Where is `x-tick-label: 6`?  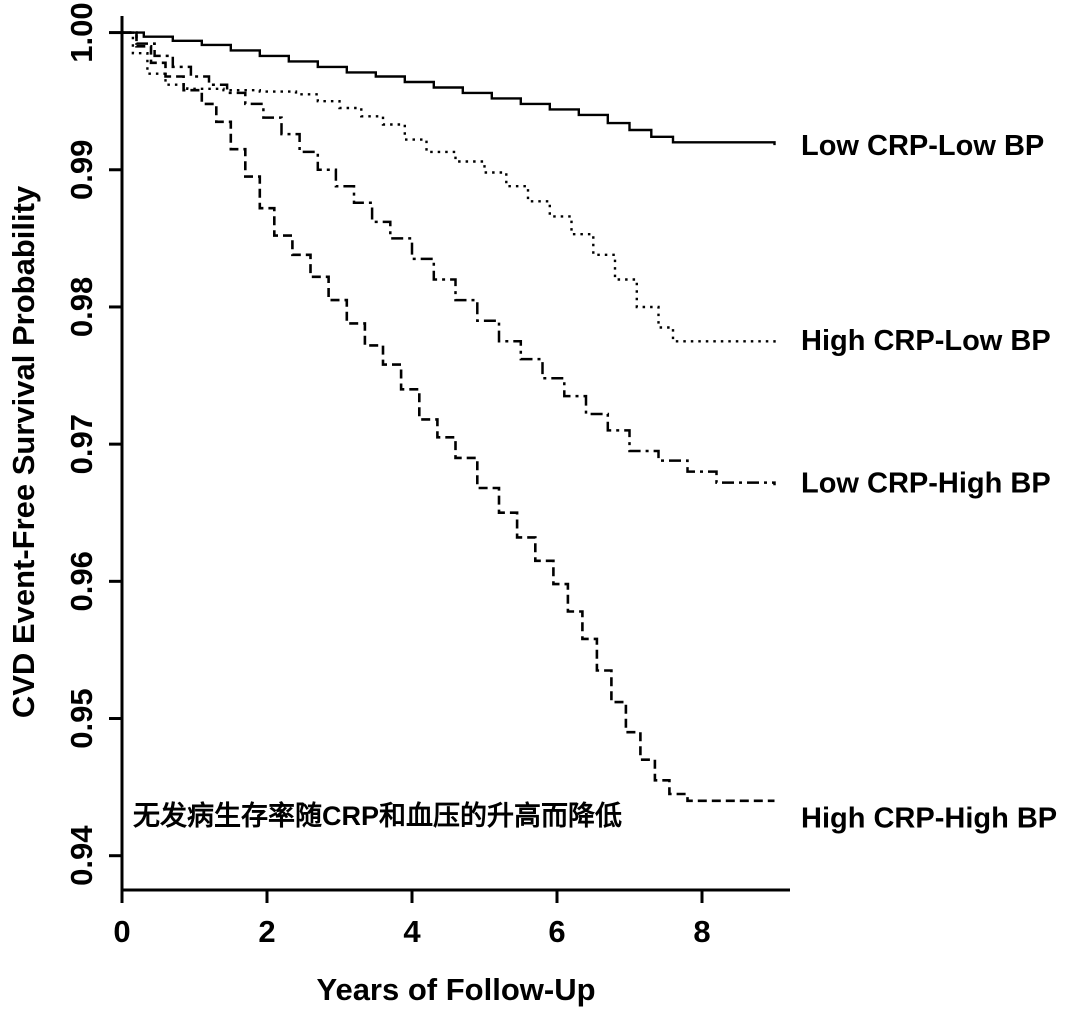 x-tick-label: 6 is located at coordinates (556, 931).